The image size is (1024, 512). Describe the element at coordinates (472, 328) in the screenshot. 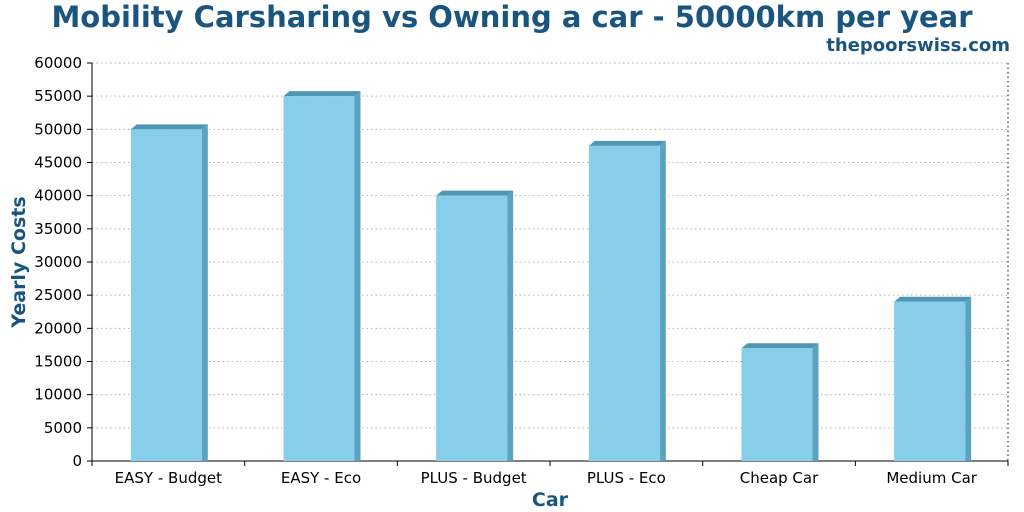

I see `bar-plus-budget` at that location.